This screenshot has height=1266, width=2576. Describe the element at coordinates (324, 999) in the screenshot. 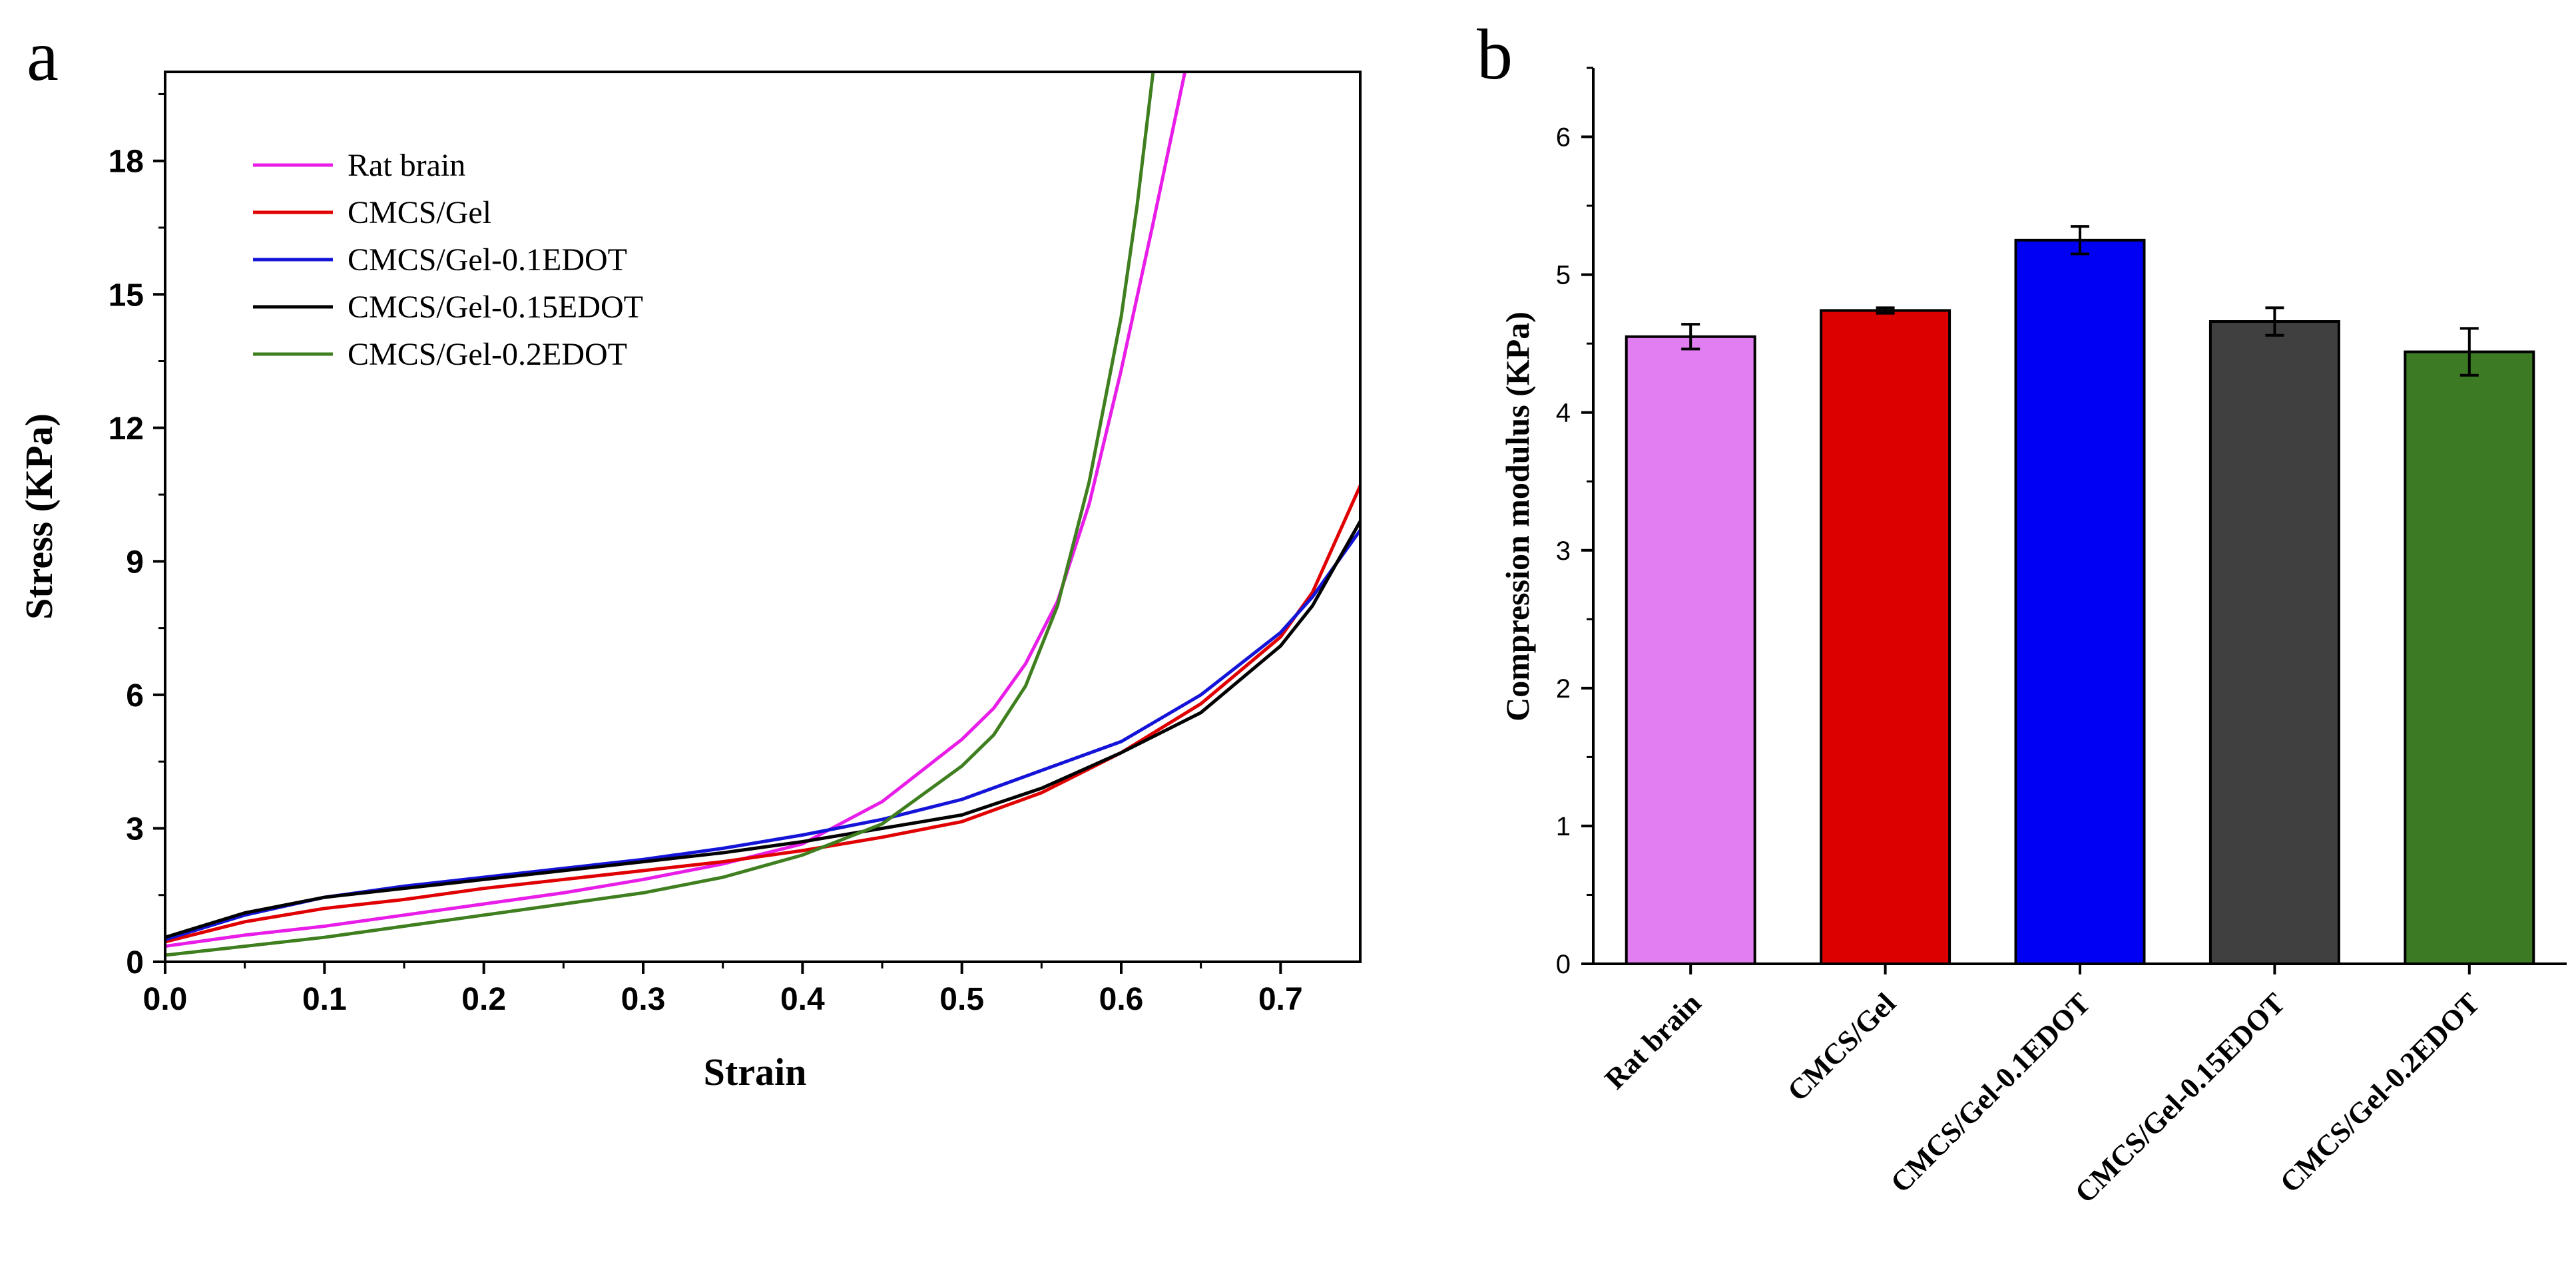

I see `x-tick-label: 0.1` at that location.